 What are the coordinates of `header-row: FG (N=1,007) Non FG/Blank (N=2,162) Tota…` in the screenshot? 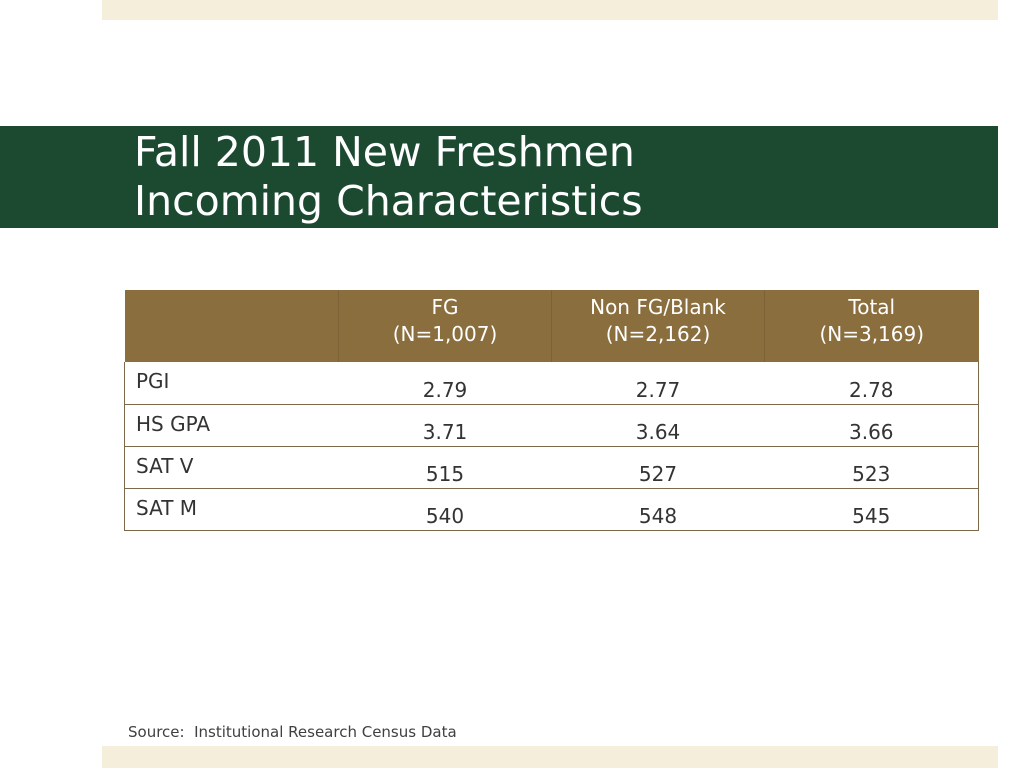 It's located at (551, 326).